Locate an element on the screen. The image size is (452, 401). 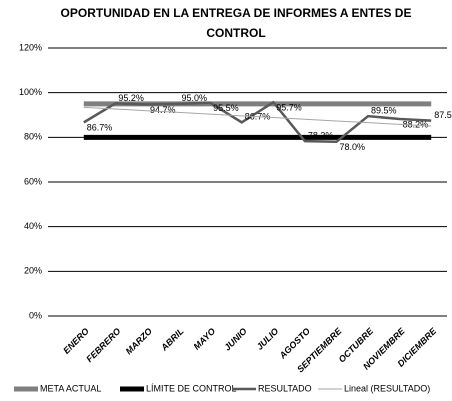
data-label: 95.7% is located at coordinates (289, 108).